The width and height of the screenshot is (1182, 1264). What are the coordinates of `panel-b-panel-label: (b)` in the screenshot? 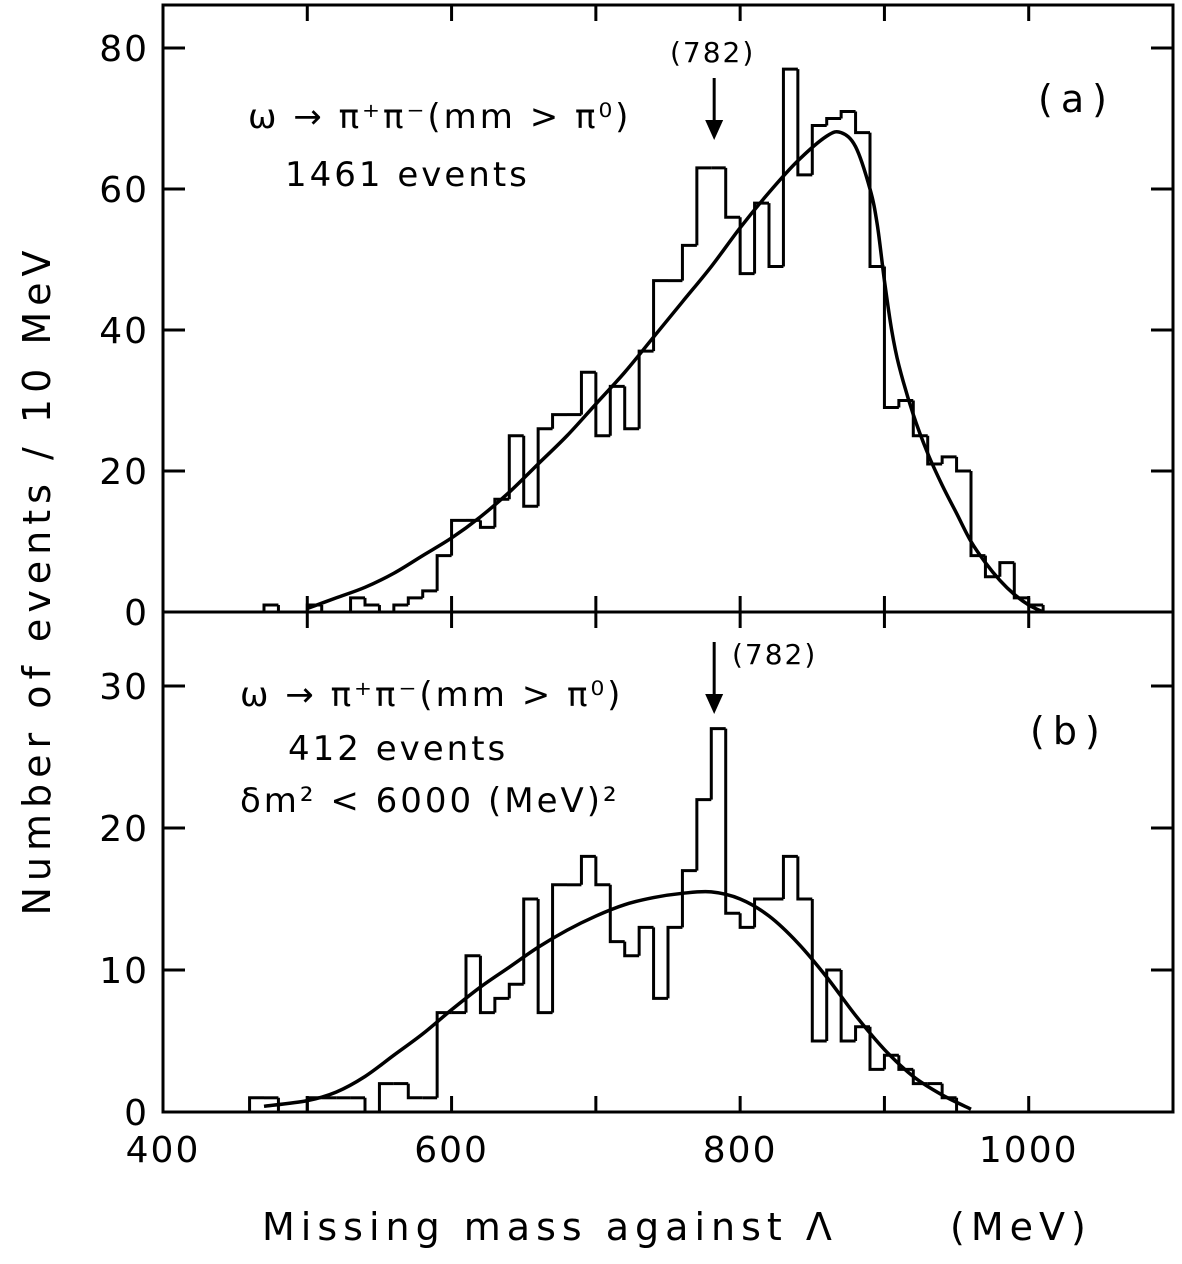 It's located at (1069, 731).